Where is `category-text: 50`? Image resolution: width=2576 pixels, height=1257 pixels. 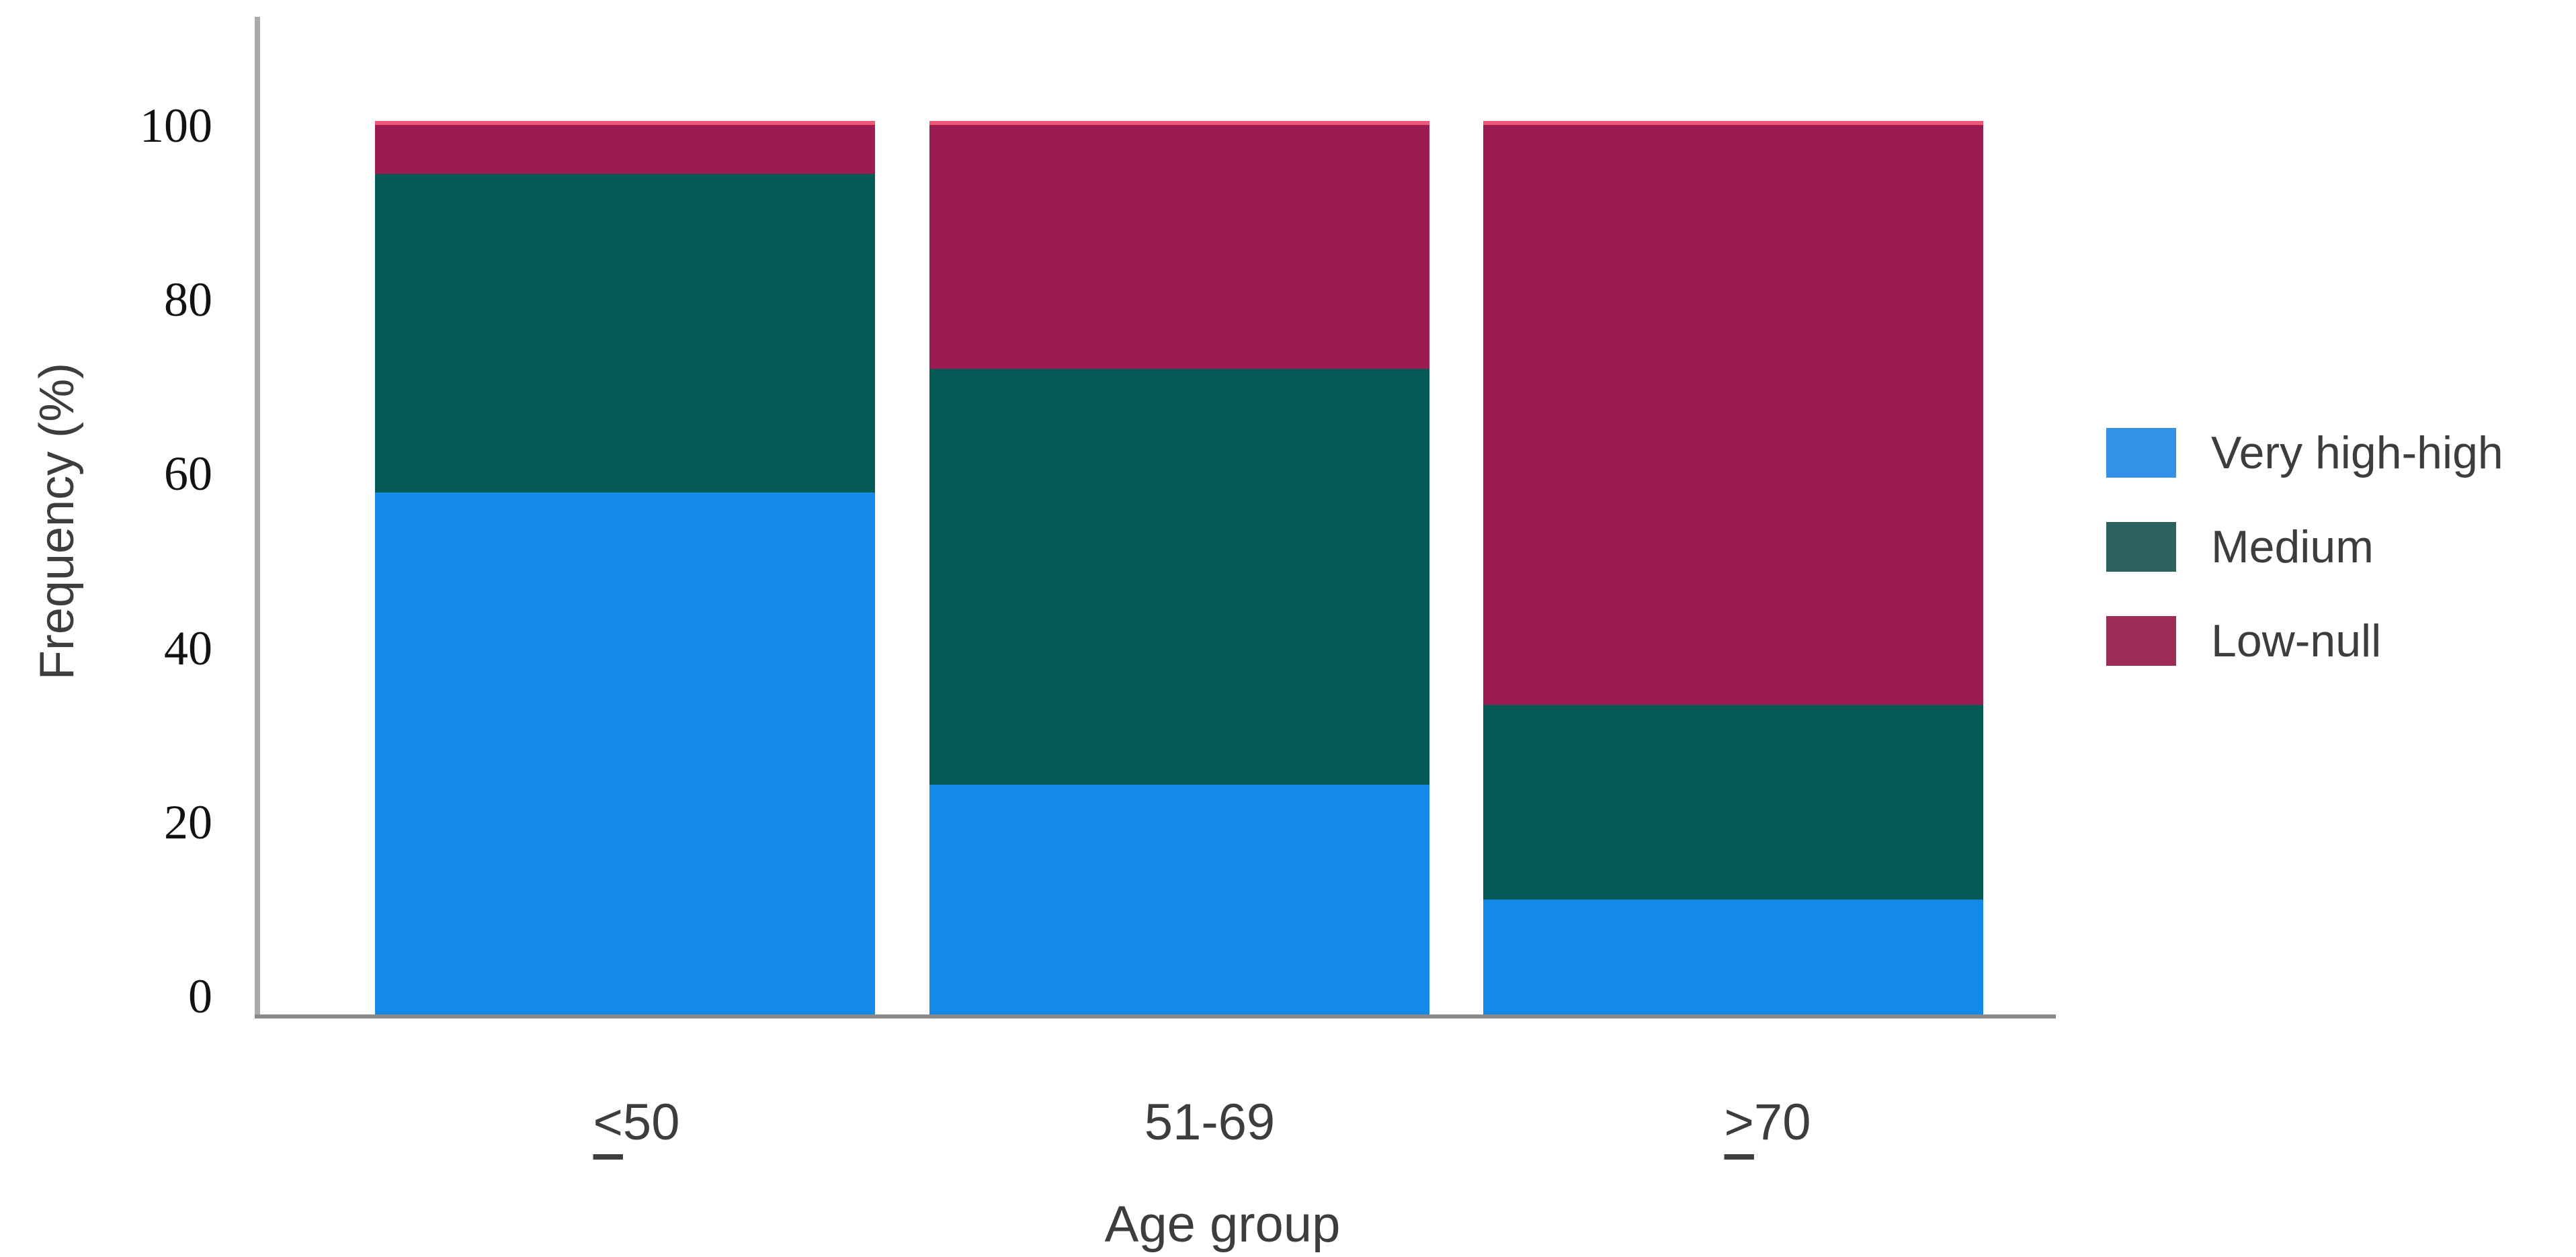
category-text: 50 is located at coordinates (651, 1122).